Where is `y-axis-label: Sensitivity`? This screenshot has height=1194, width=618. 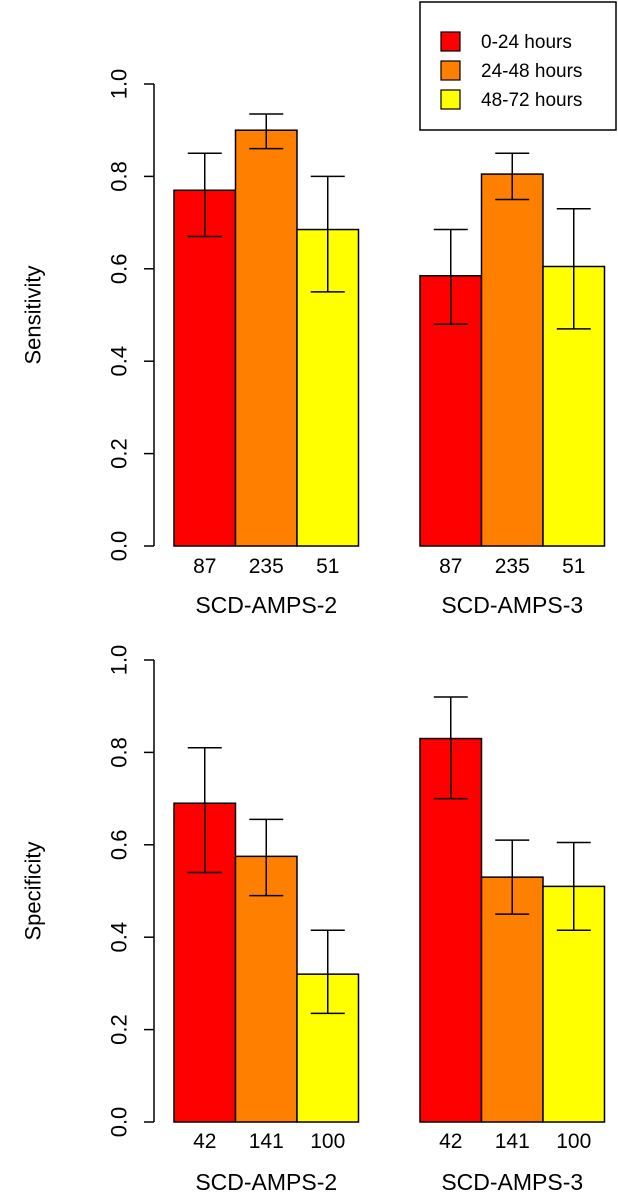 y-axis-label: Sensitivity is located at coordinates (33, 314).